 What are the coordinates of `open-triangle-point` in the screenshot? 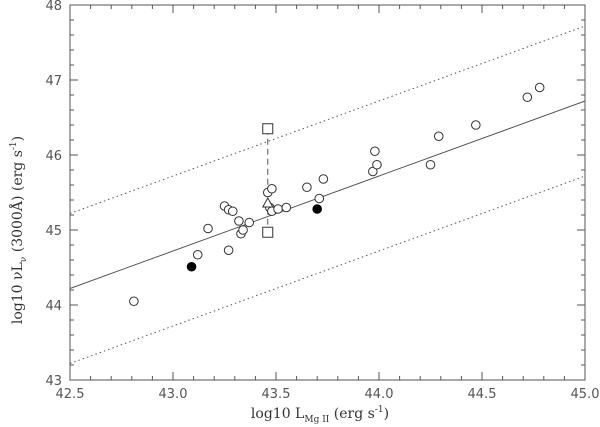 It's located at (267, 202).